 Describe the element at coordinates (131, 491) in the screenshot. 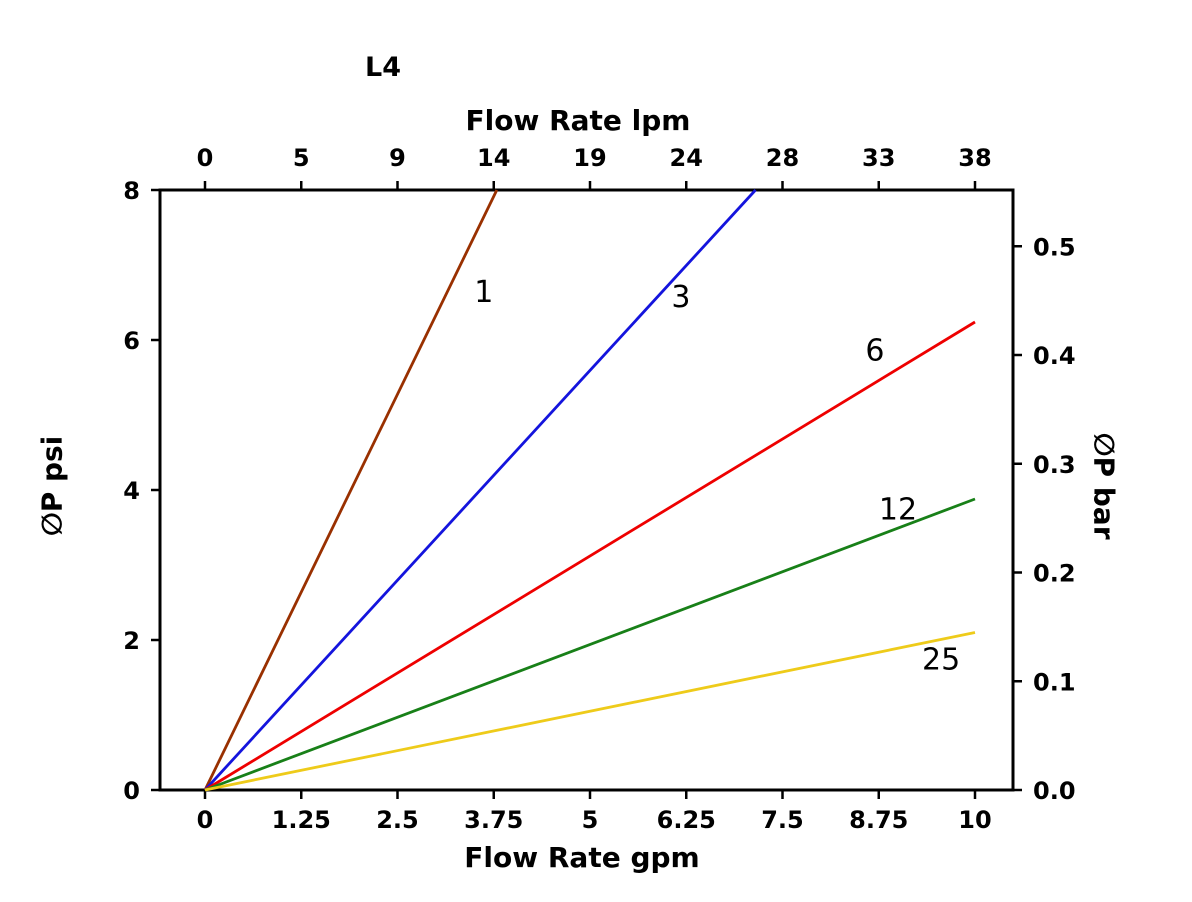

I see `left-tick-label: 4` at that location.